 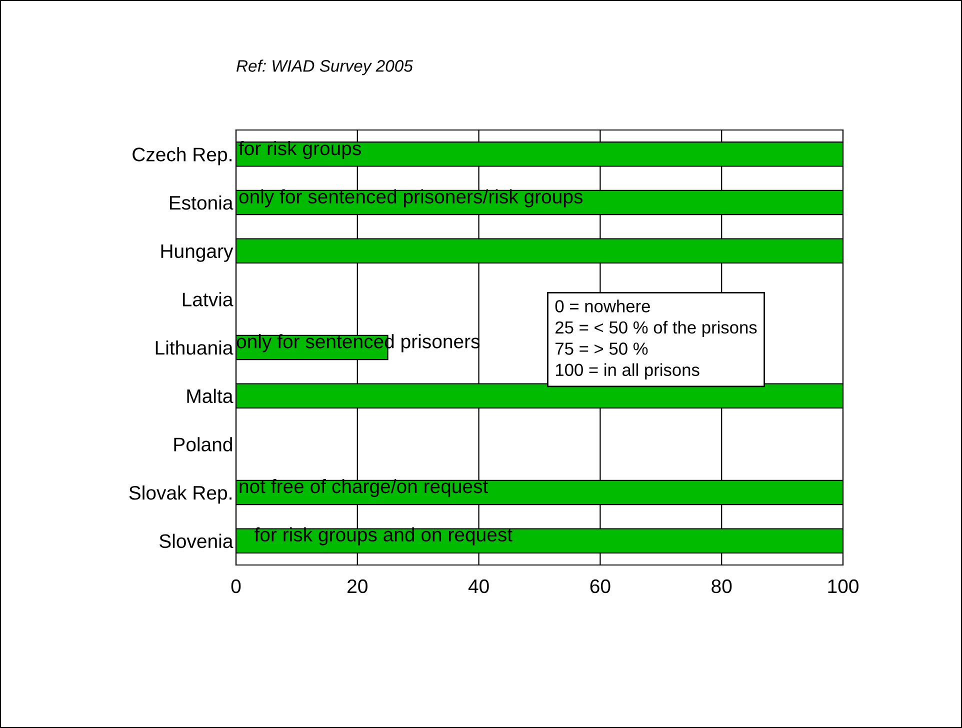 What do you see at coordinates (236, 586) in the screenshot?
I see `x-tick-label: 0` at bounding box center [236, 586].